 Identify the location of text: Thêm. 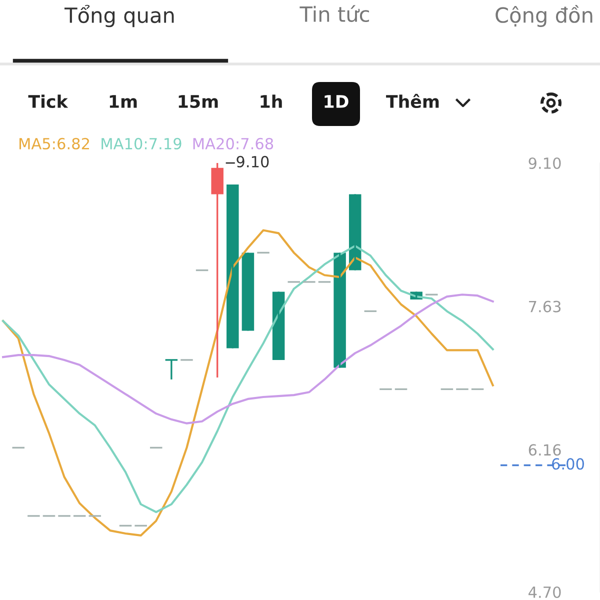
(412, 101).